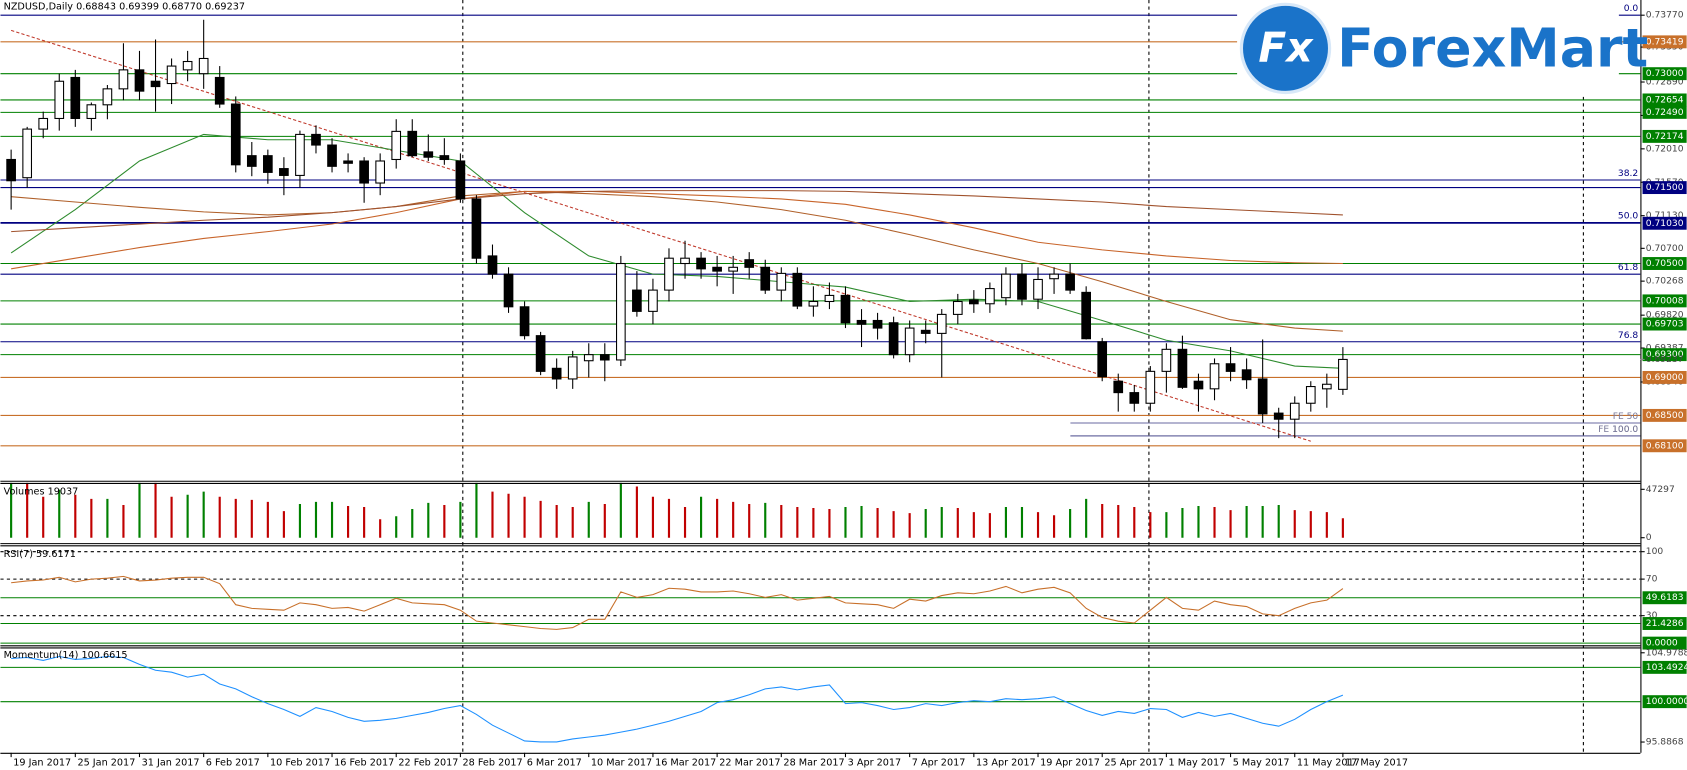 The image size is (1687, 770). Describe the element at coordinates (300, 762) in the screenshot. I see `x-tick-label: 10 Feb 2017` at that location.